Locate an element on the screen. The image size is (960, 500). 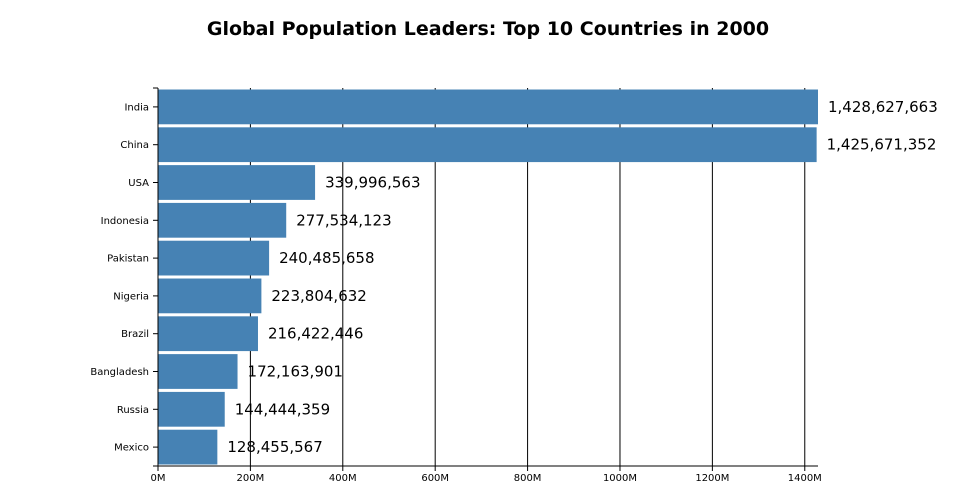
category-label-india: India is located at coordinates (136, 107).